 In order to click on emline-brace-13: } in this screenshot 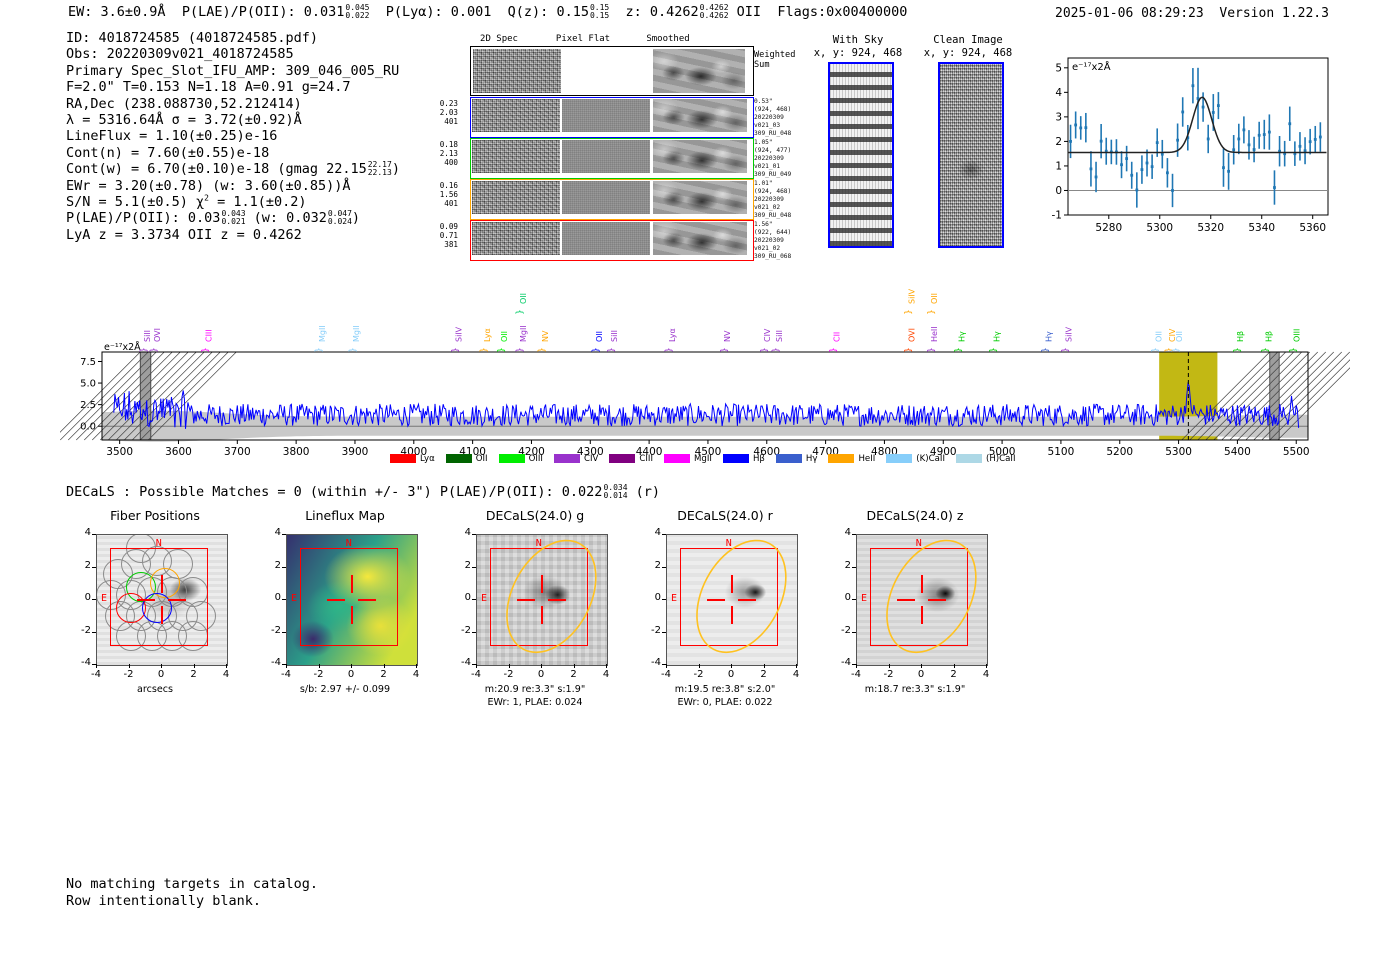, I will do `click(669, 350)`.